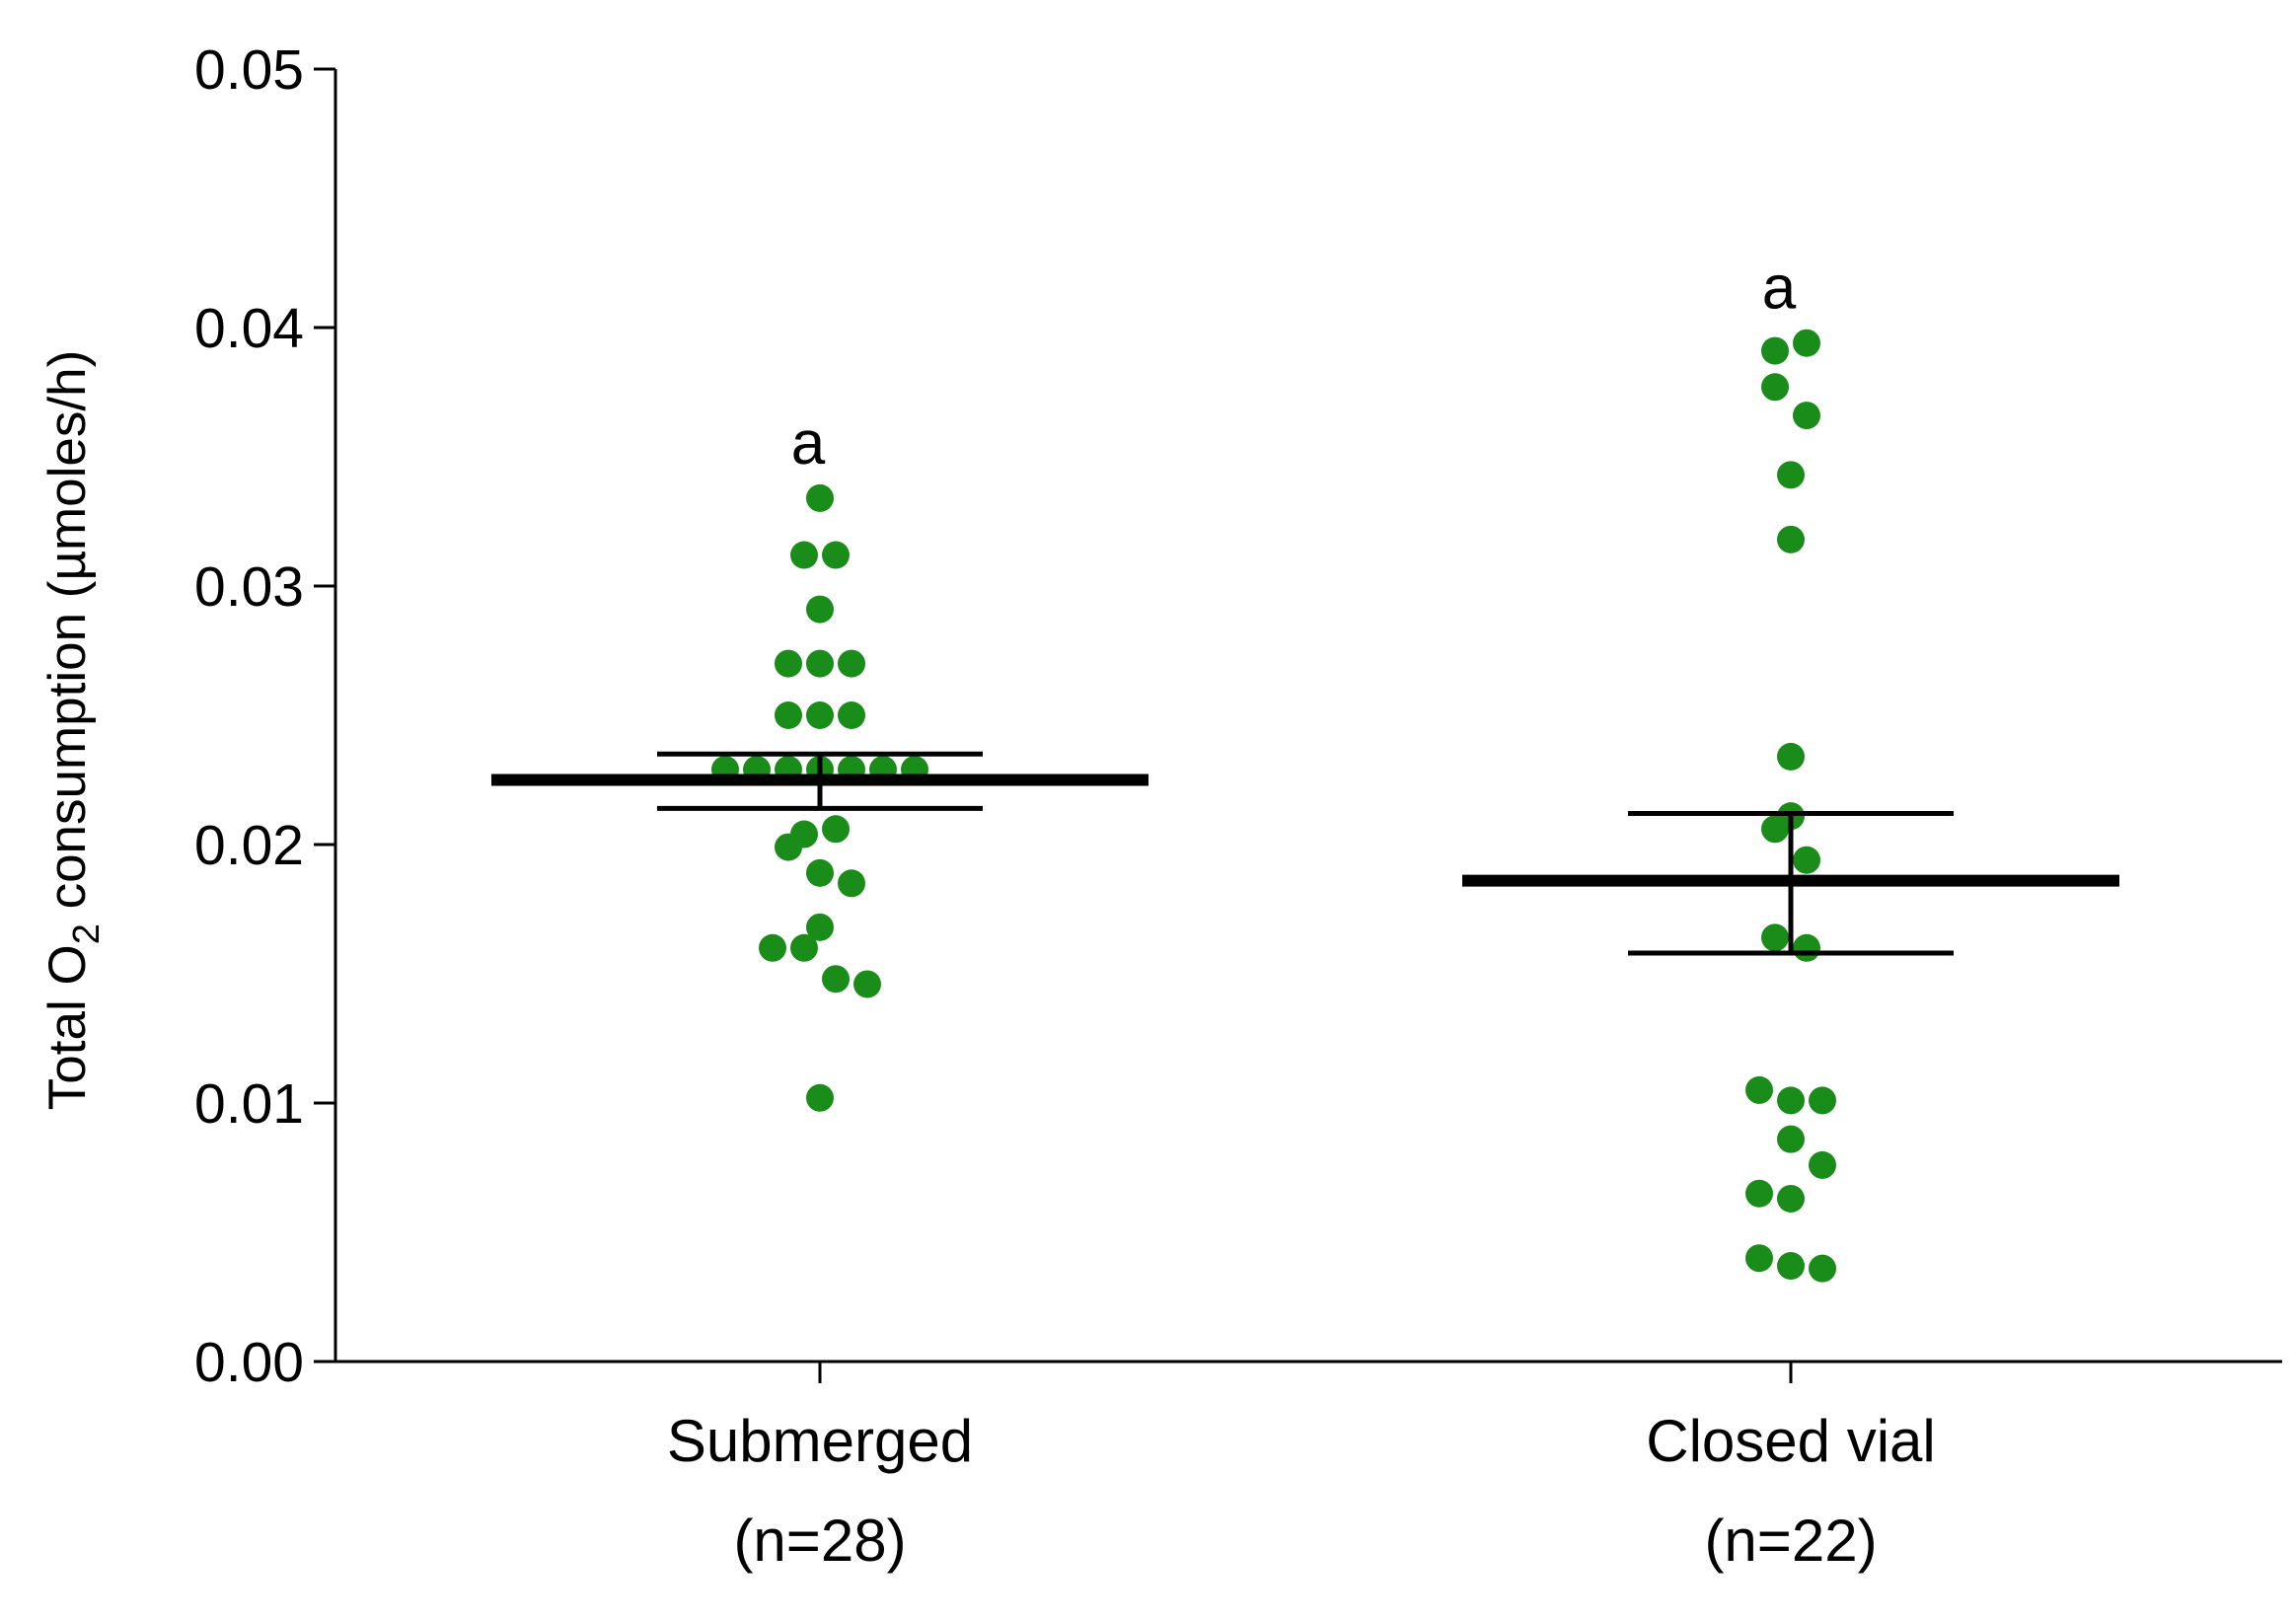 The width and height of the screenshot is (2296, 1622). I want to click on category-n-label: (n=28), so click(820, 1541).